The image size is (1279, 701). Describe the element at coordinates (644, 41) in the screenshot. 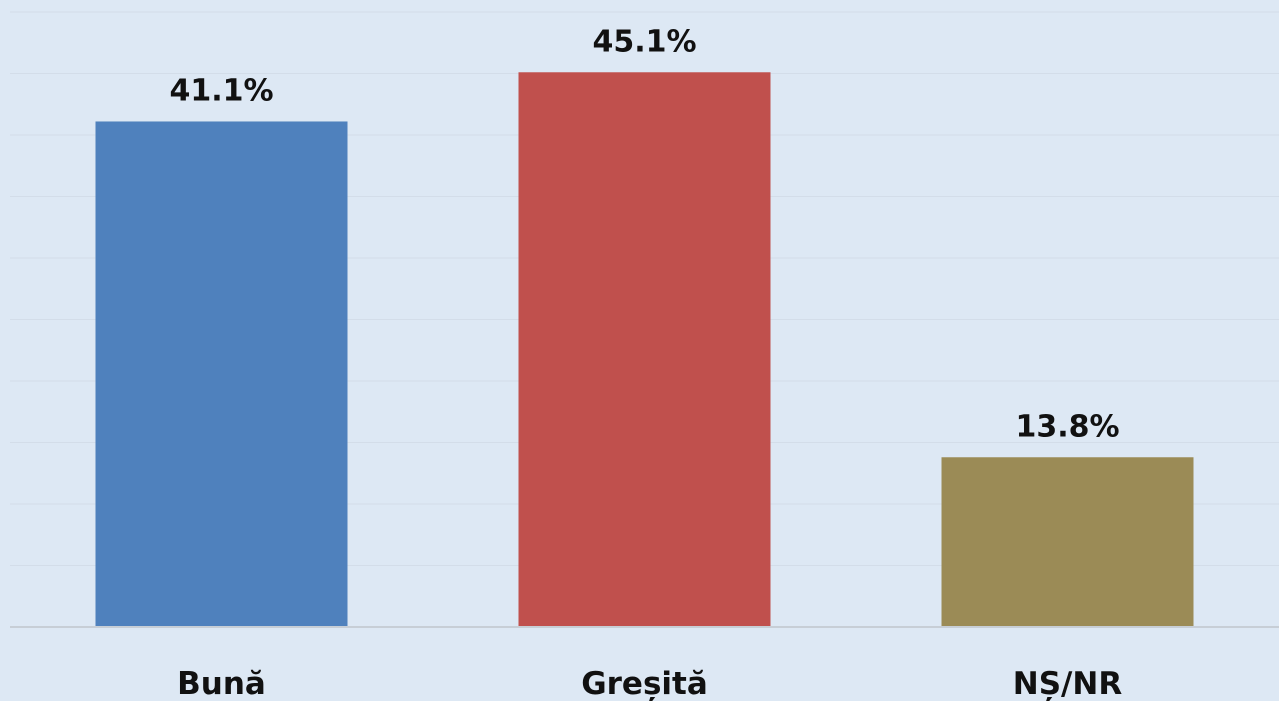

I see `value-label-2: 45.1%` at that location.